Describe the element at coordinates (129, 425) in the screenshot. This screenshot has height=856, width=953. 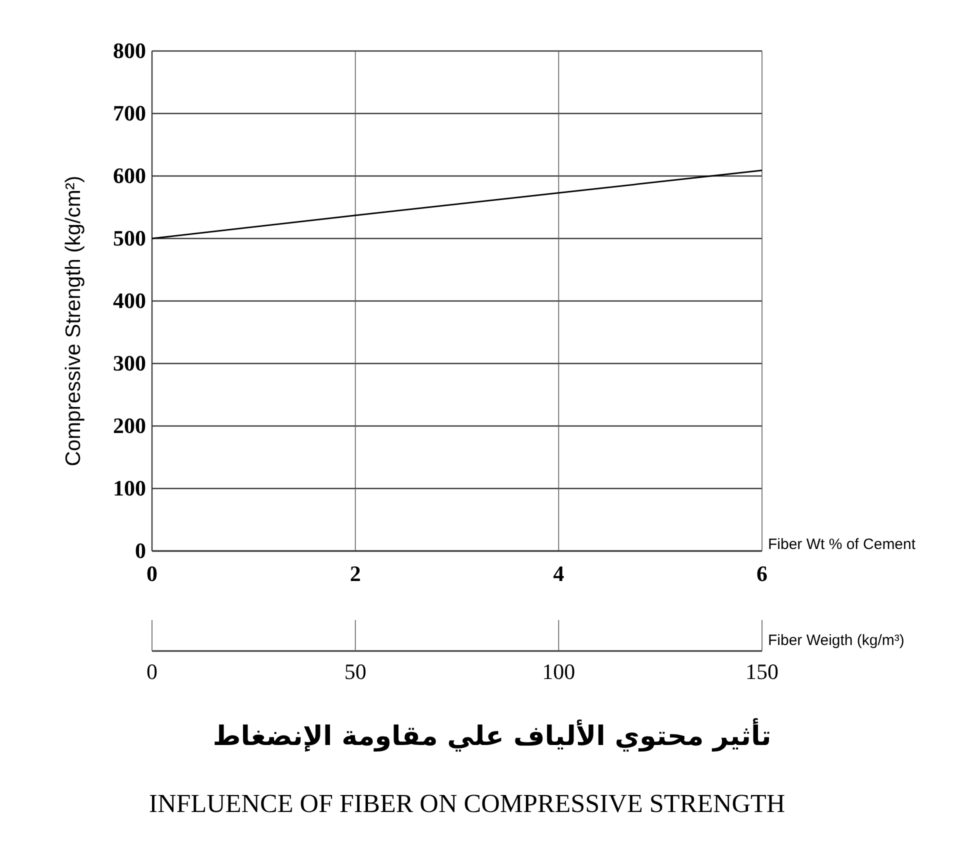
I see `y-tick-label: 200` at that location.